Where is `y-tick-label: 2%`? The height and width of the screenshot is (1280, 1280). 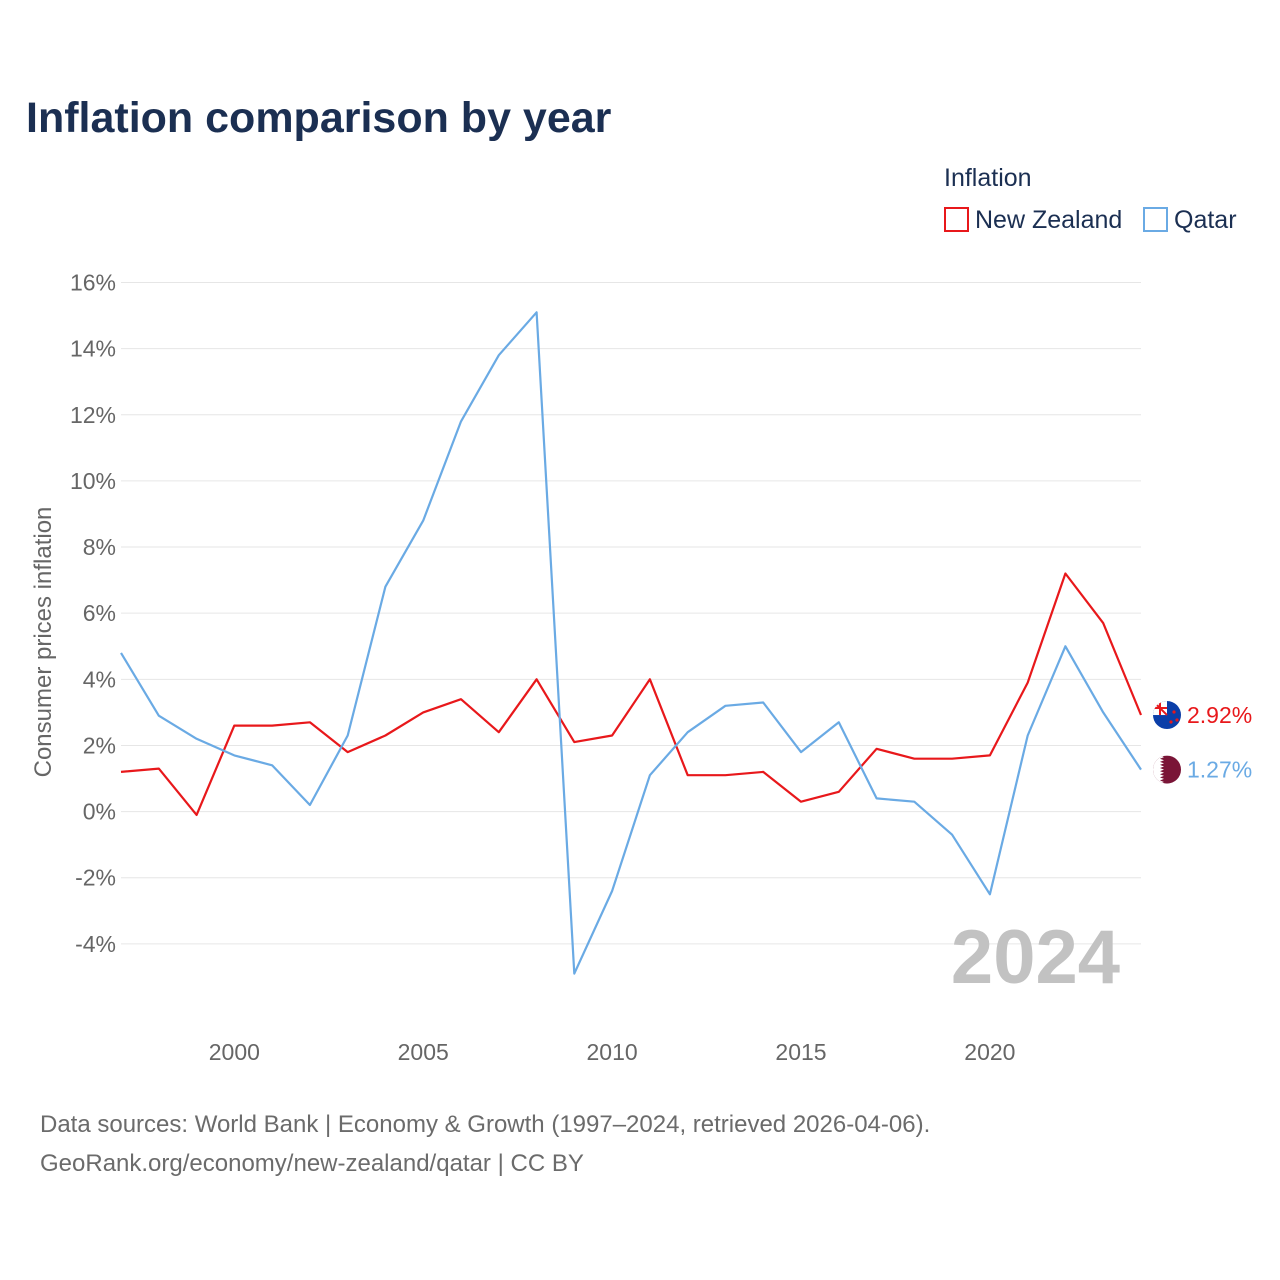
y-tick-label: 2% is located at coordinates (99, 745).